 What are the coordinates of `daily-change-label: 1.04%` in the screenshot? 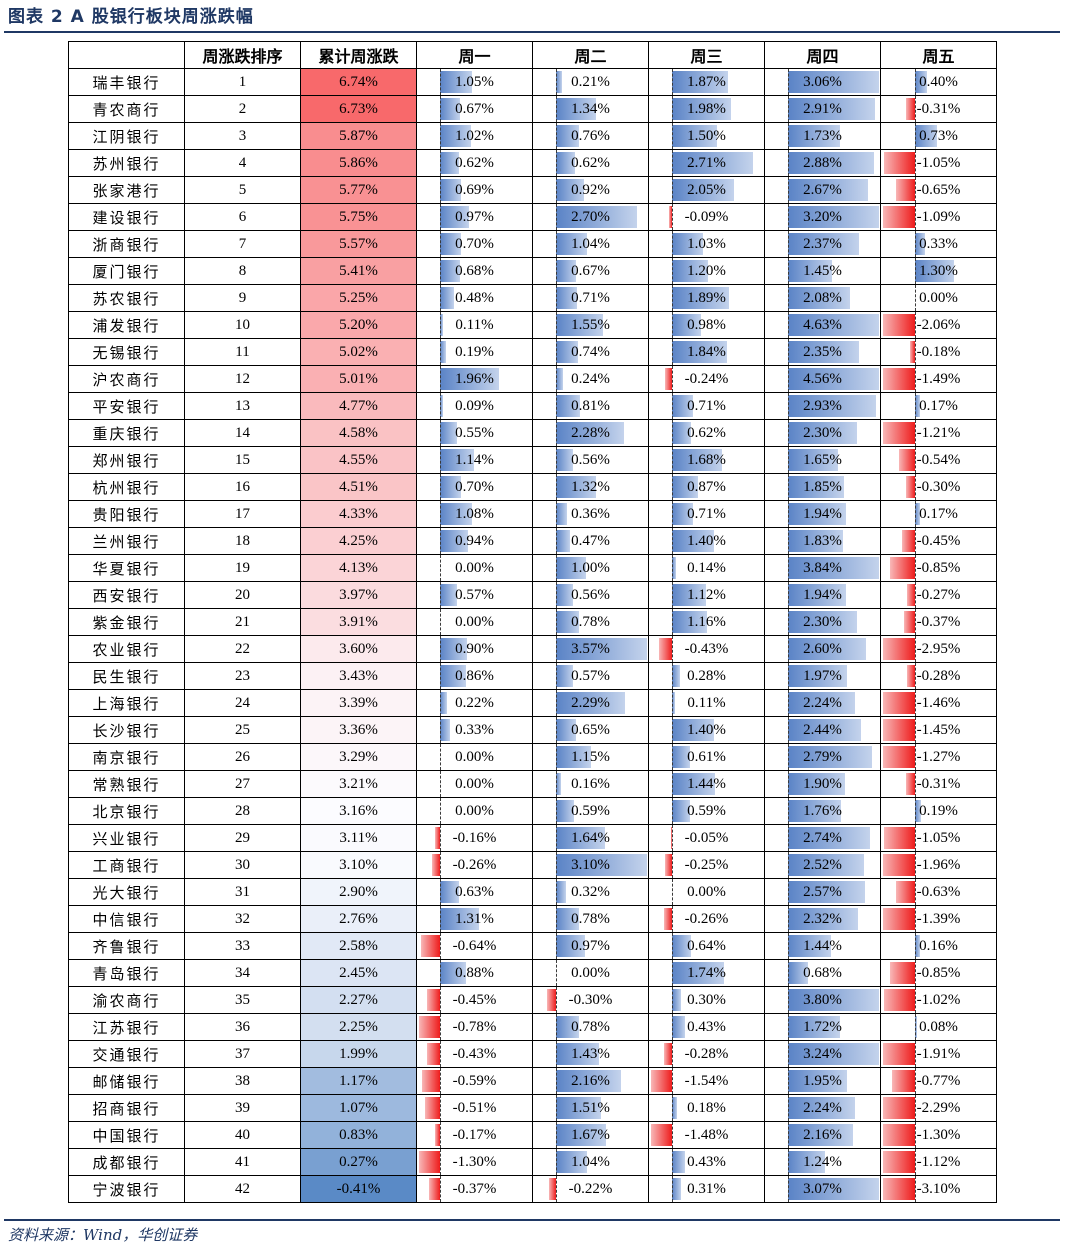 It's located at (590, 1162).